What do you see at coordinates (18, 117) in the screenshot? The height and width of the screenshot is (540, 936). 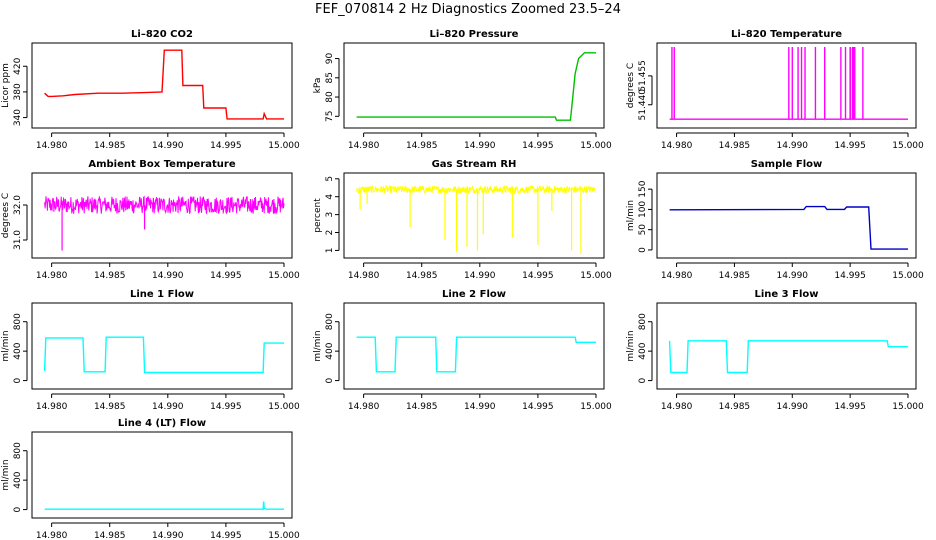 I see `y-tick-label: 340` at bounding box center [18, 117].